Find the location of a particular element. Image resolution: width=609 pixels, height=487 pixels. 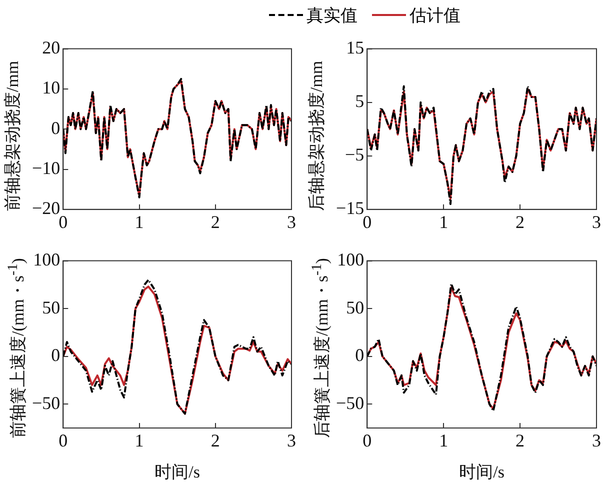

y-tick-label: −5 is located at coordinates (354, 154).